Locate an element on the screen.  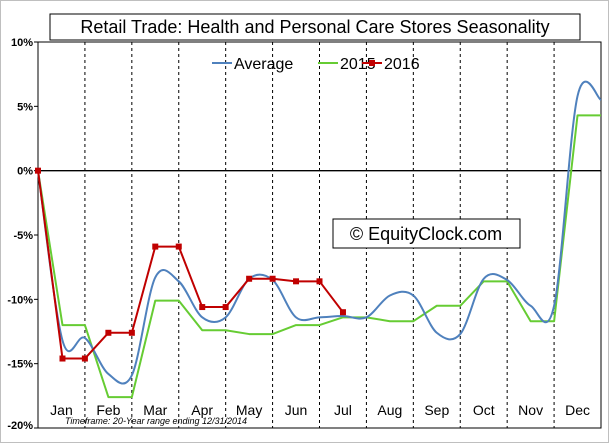
legend-marker-2016 is located at coordinates (372, 63).